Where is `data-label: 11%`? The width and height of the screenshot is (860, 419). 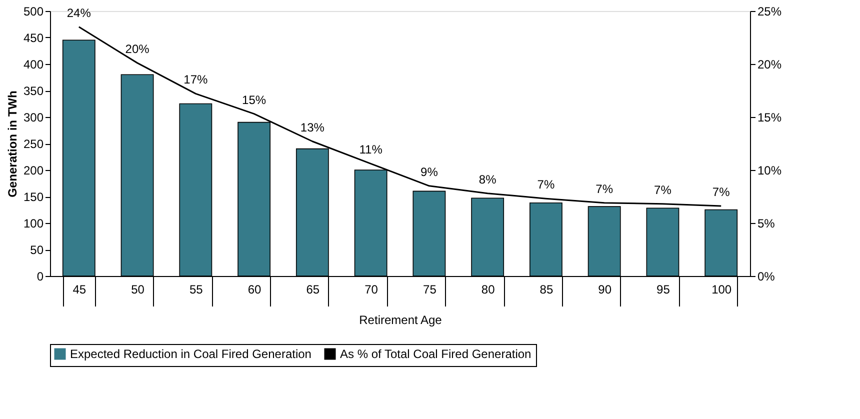
data-label: 11% is located at coordinates (371, 149).